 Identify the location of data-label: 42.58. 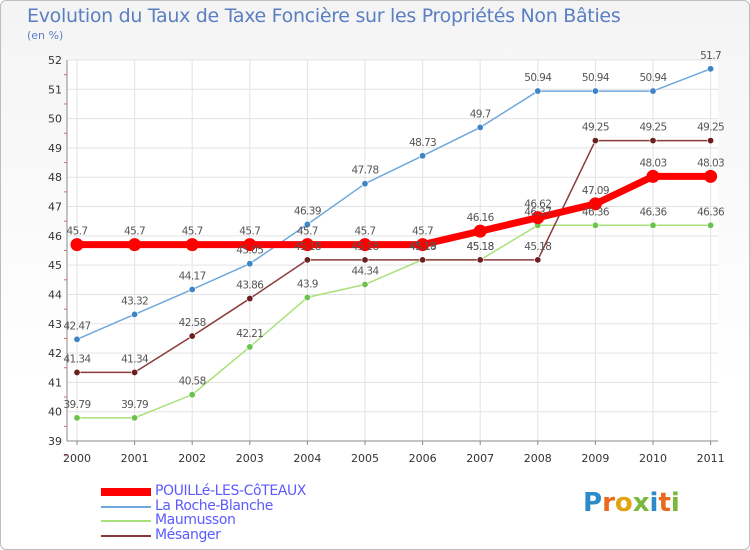
(192, 323).